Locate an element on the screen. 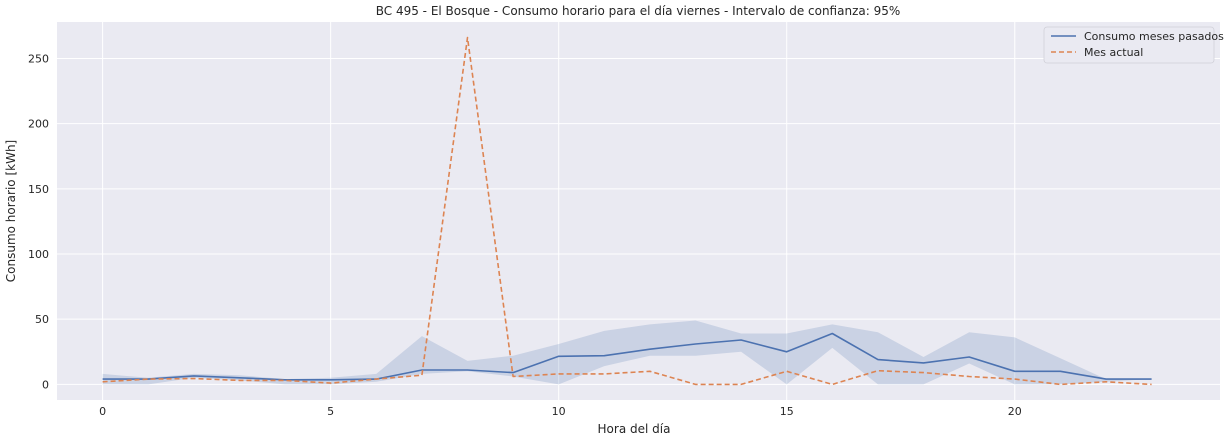  x-tick-label: 0 is located at coordinates (102, 411).